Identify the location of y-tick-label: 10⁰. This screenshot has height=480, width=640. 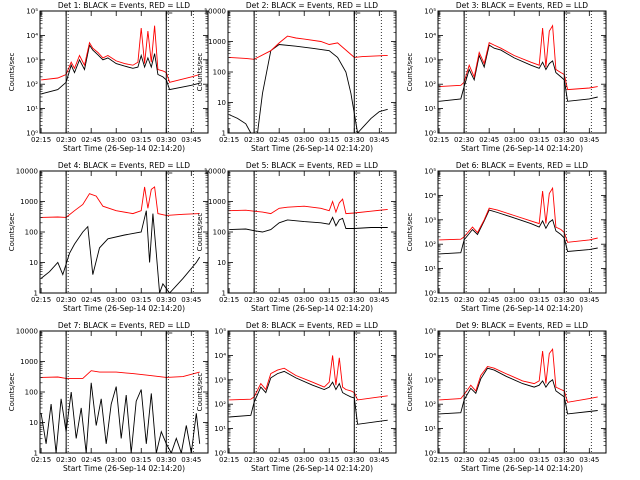
(430, 134).